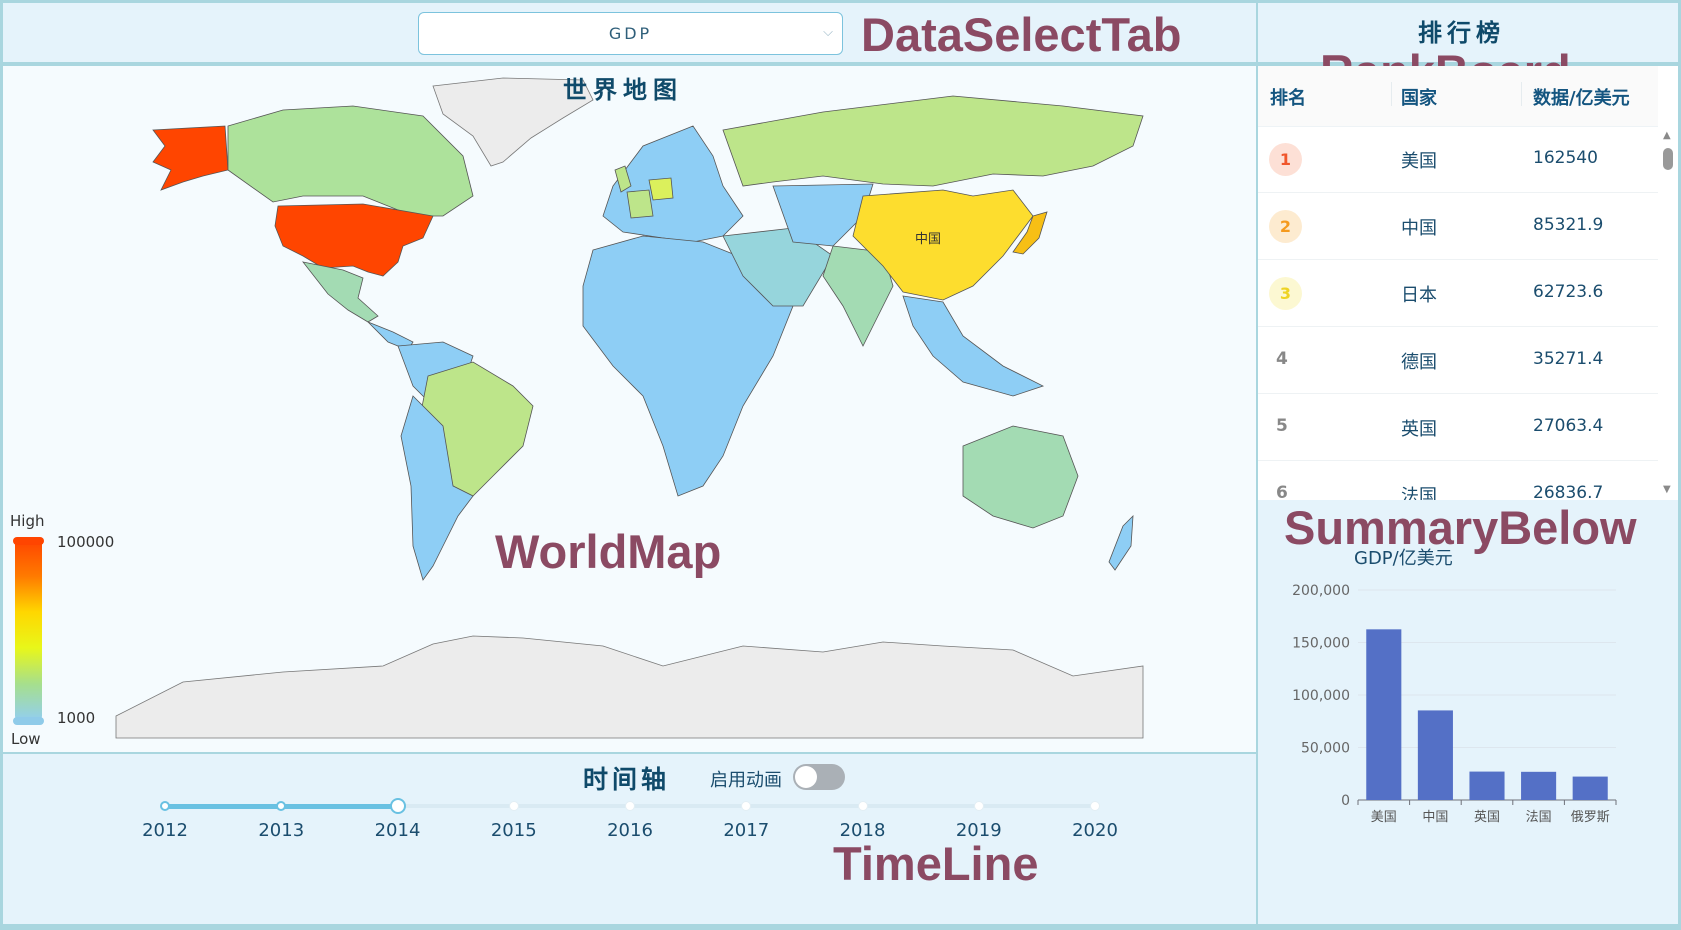 This screenshot has height=930, width=1681. Describe the element at coordinates (629, 687) in the screenshot. I see `country-antarctica` at that location.